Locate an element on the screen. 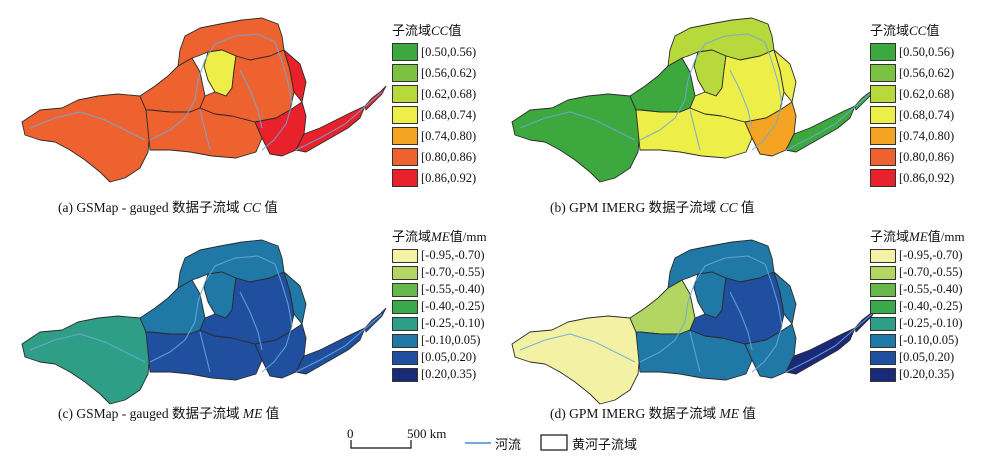  map-c is located at coordinates (204, 322).